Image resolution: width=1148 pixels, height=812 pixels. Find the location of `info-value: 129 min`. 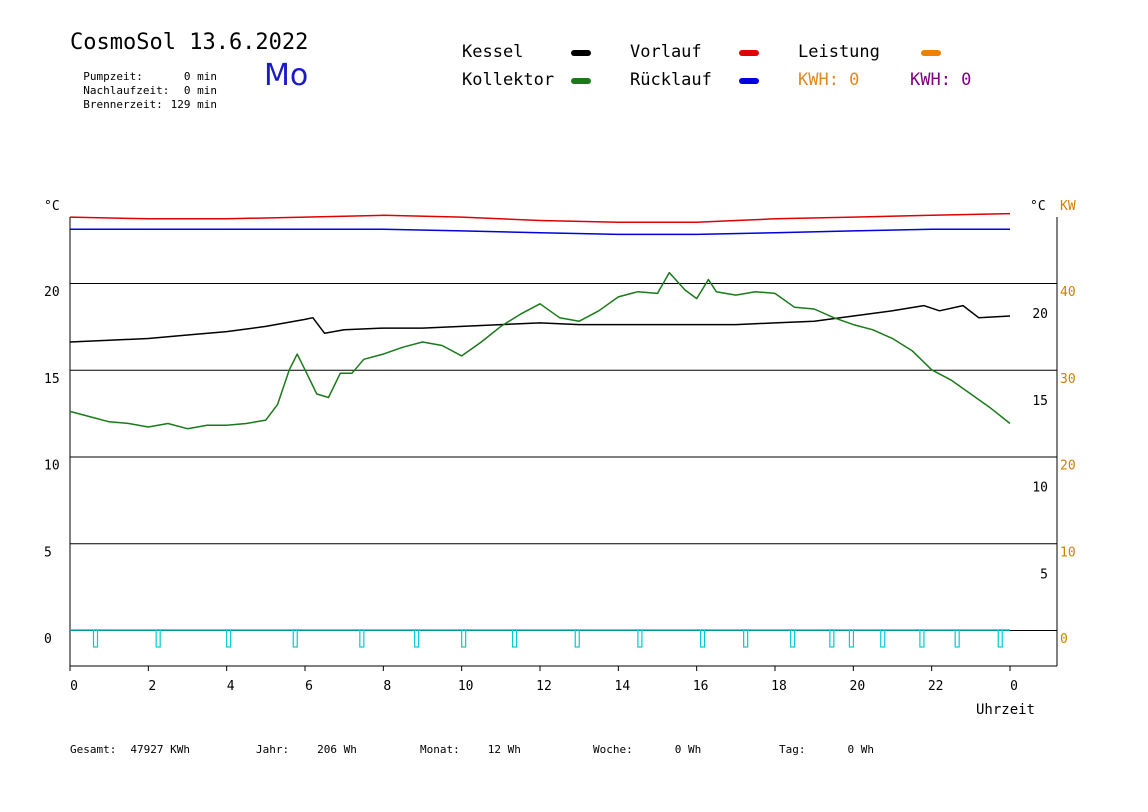

info-value: 129 min is located at coordinates (193, 104).